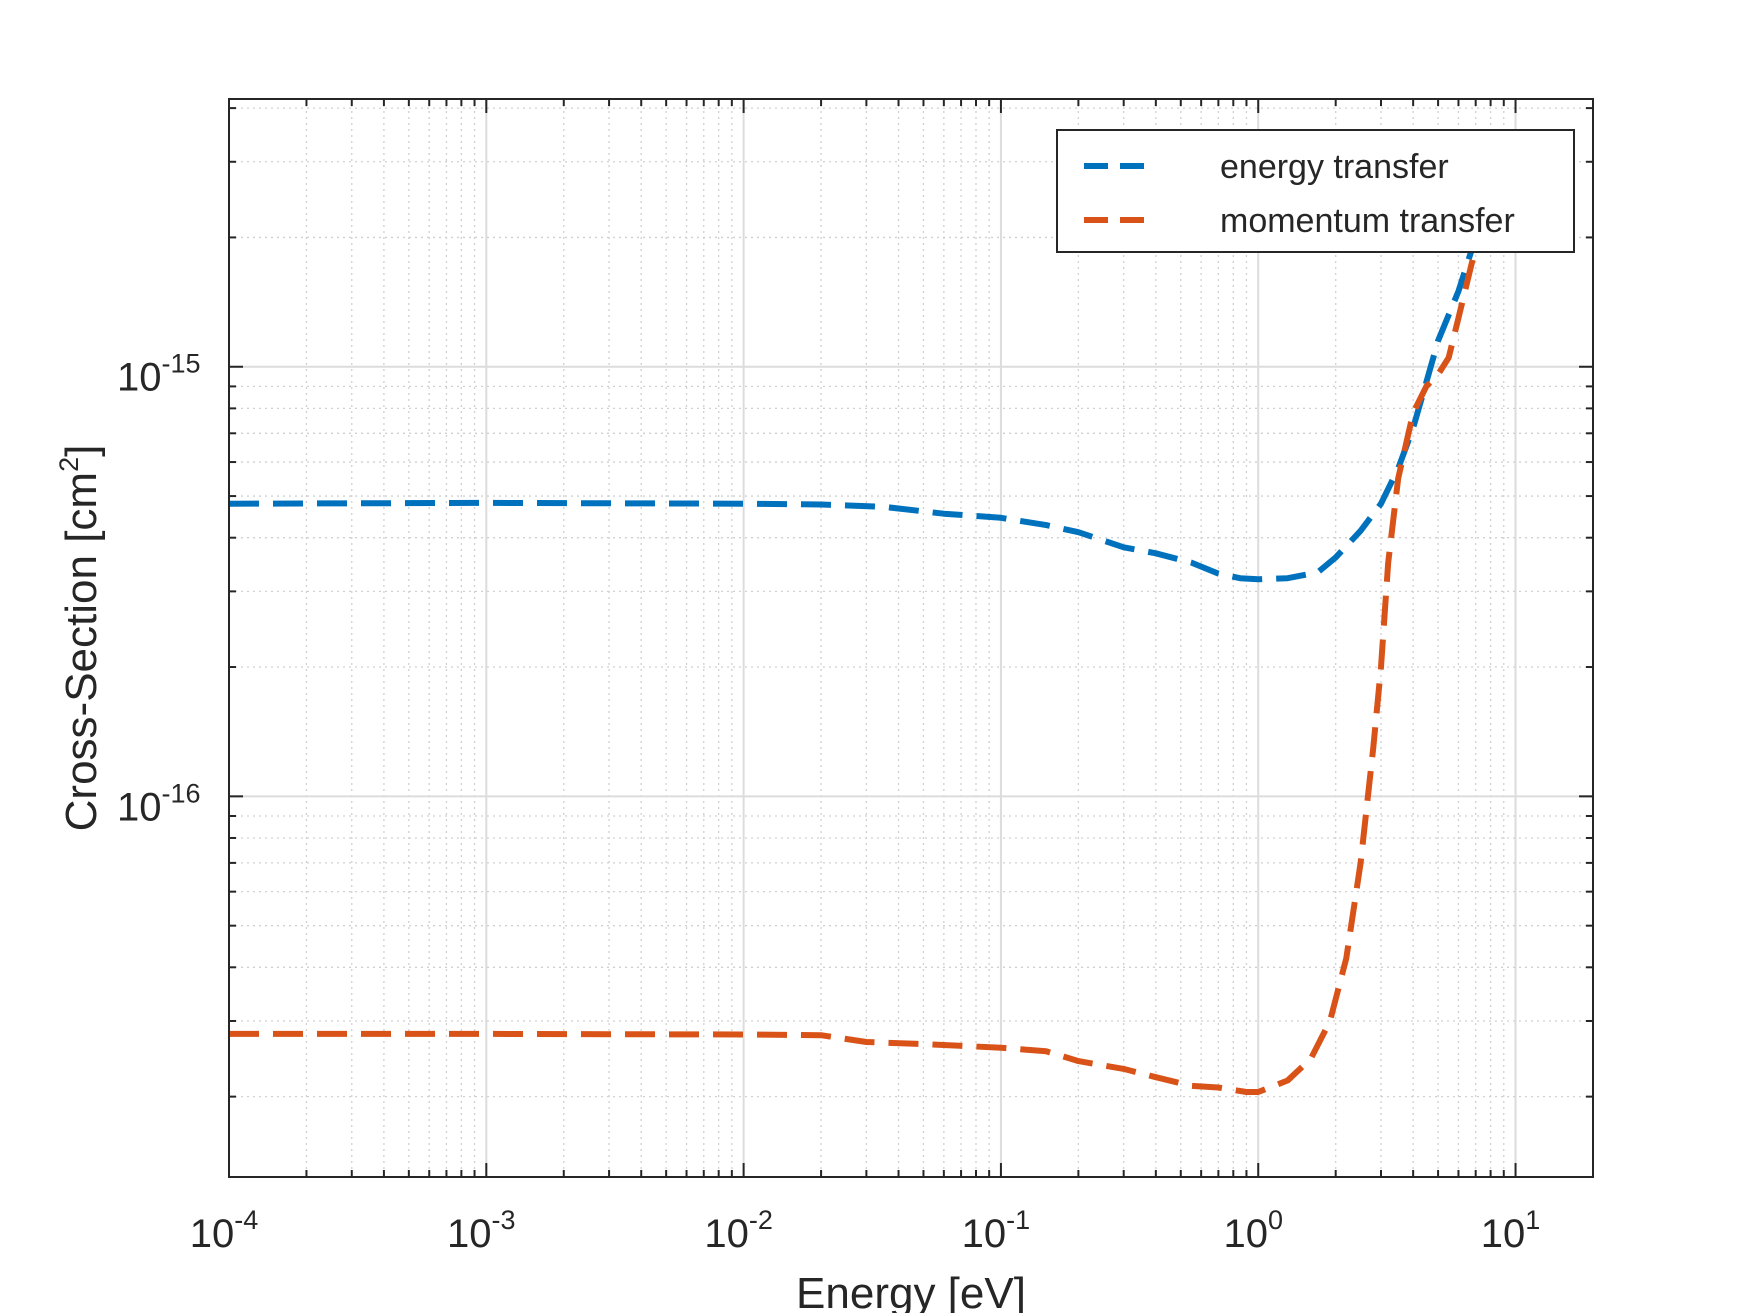  I want to click on x-tick-label-exponent: 0, so click(1275, 1220).